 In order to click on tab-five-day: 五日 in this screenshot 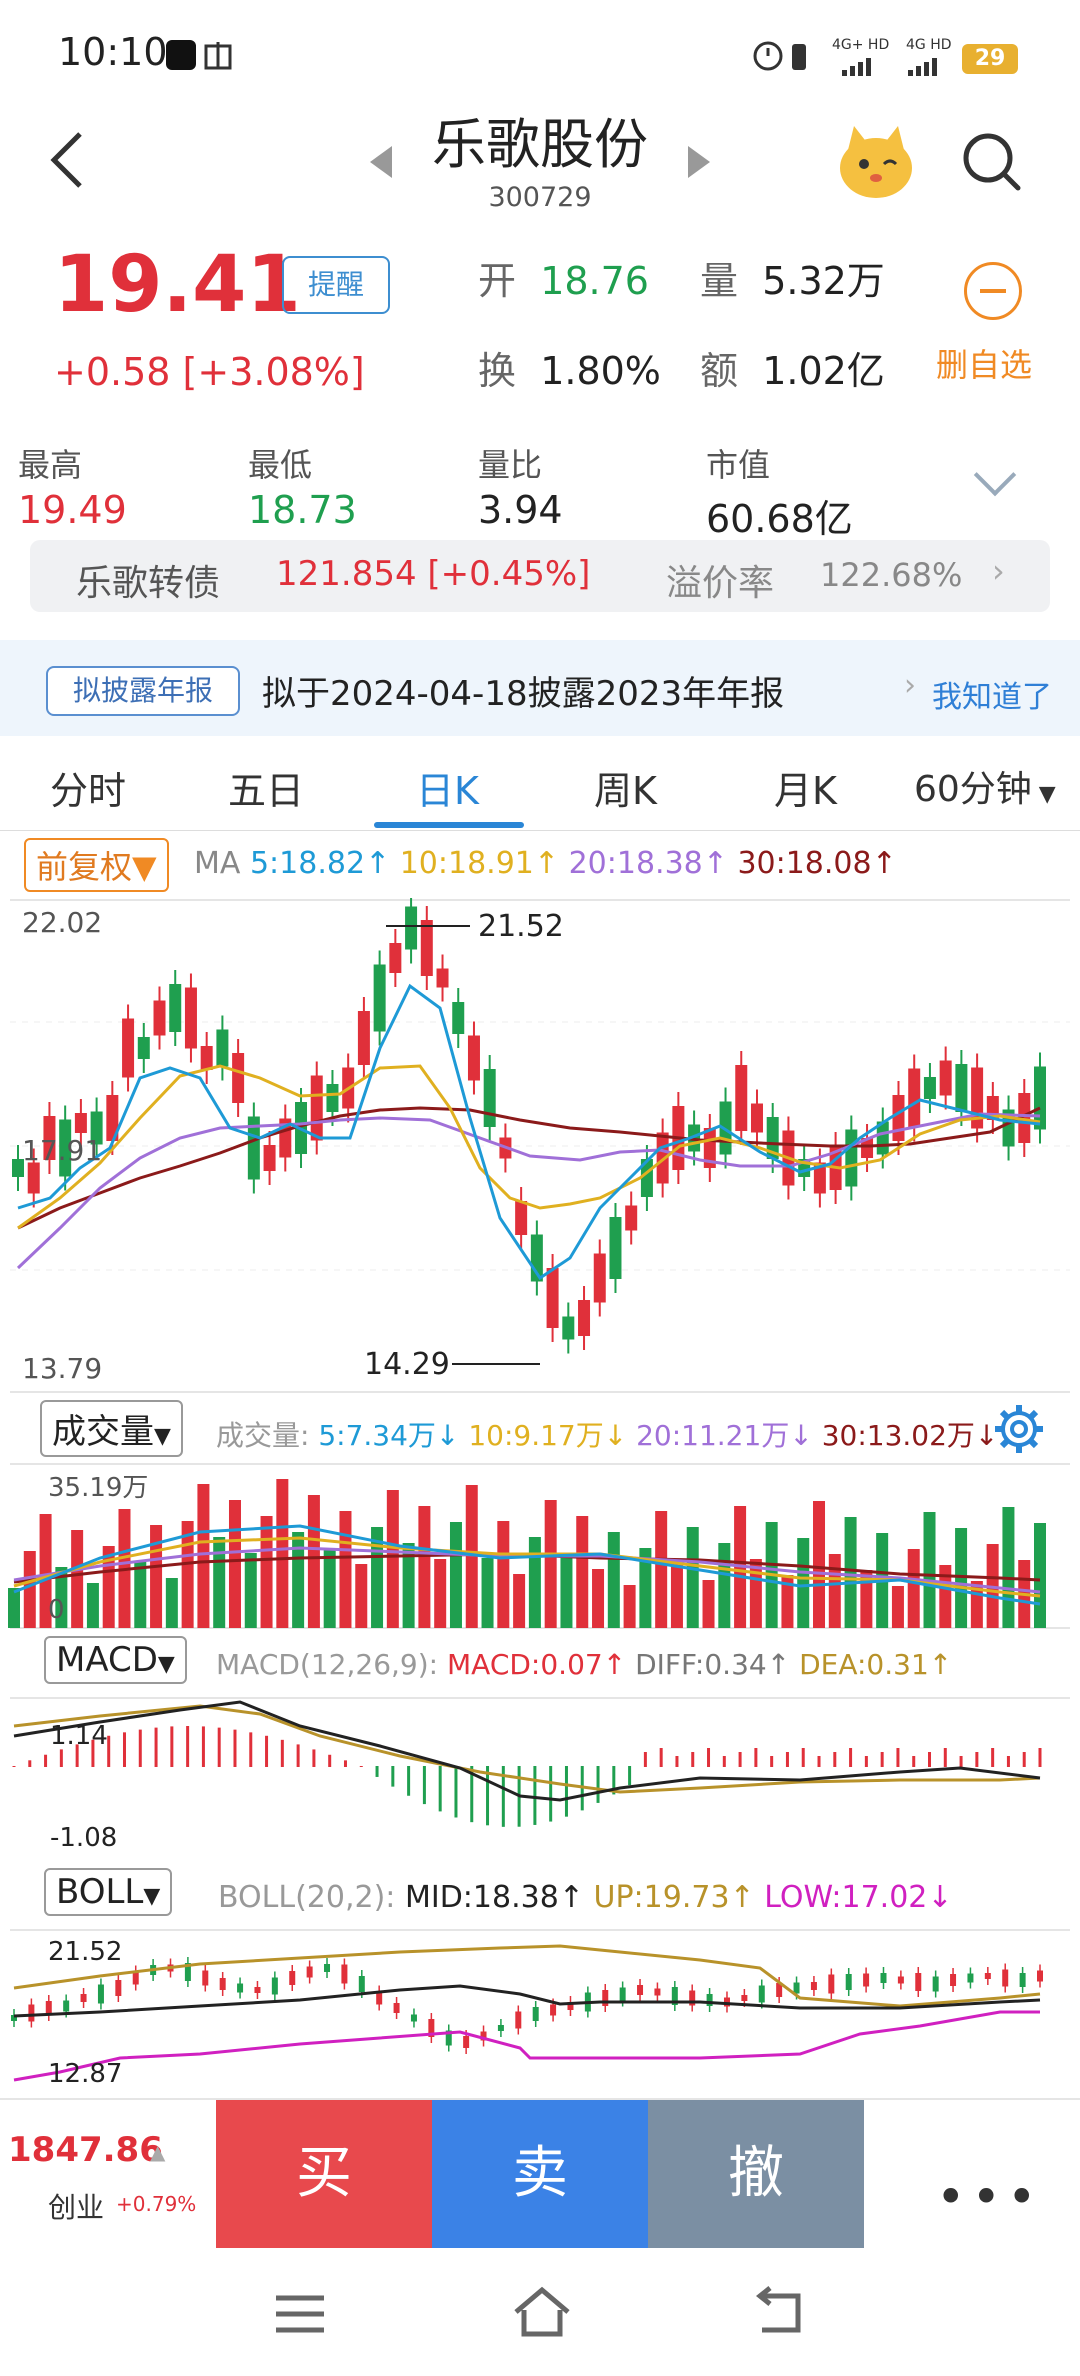, I will do `click(266, 791)`.